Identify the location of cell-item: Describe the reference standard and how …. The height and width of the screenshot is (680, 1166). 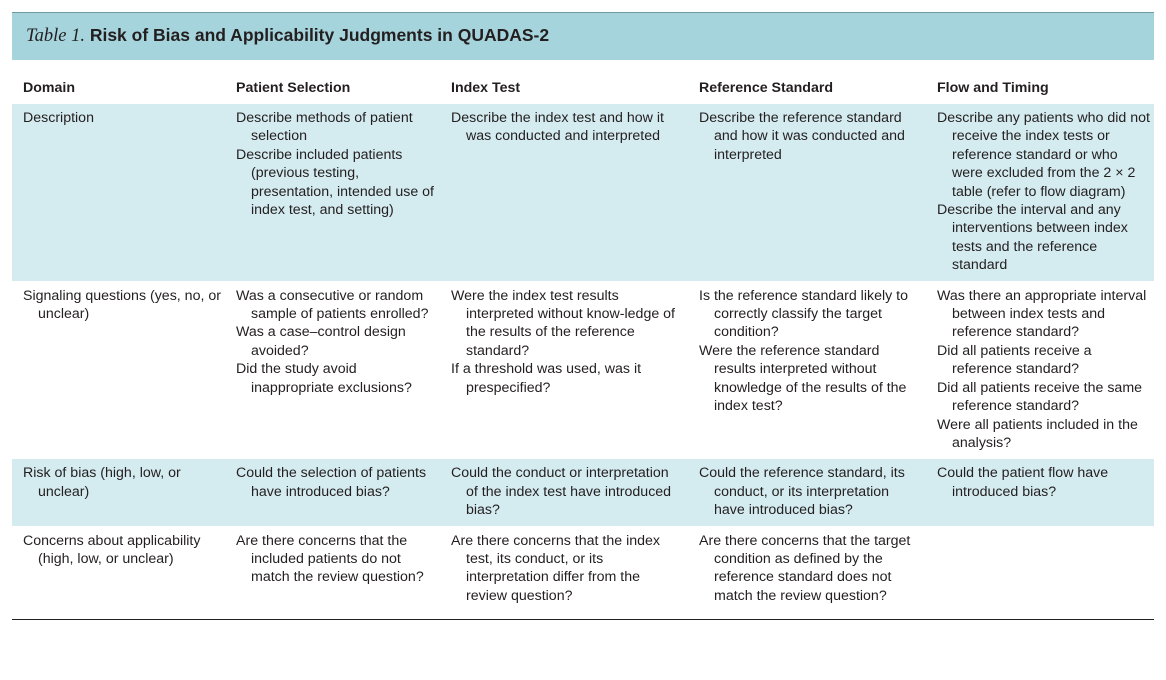
(802, 136).